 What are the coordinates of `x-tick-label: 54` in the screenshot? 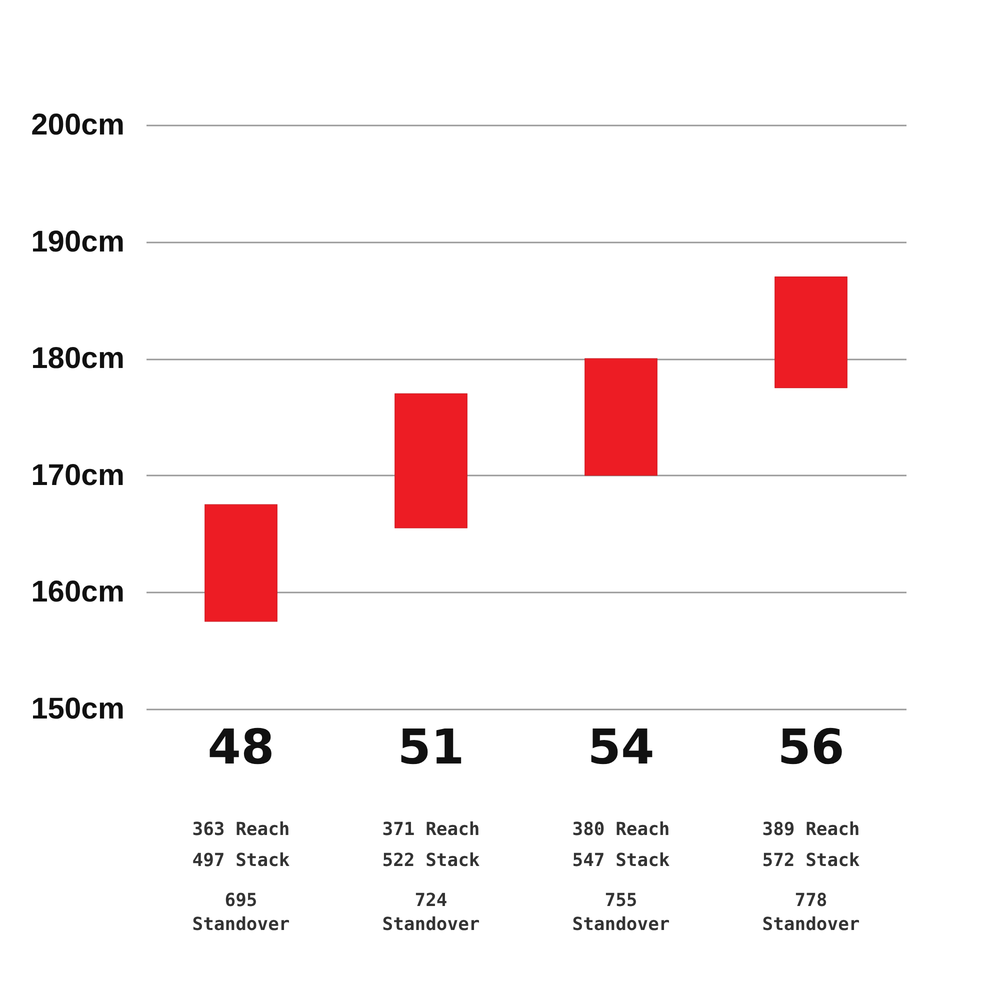 It's located at (621, 748).